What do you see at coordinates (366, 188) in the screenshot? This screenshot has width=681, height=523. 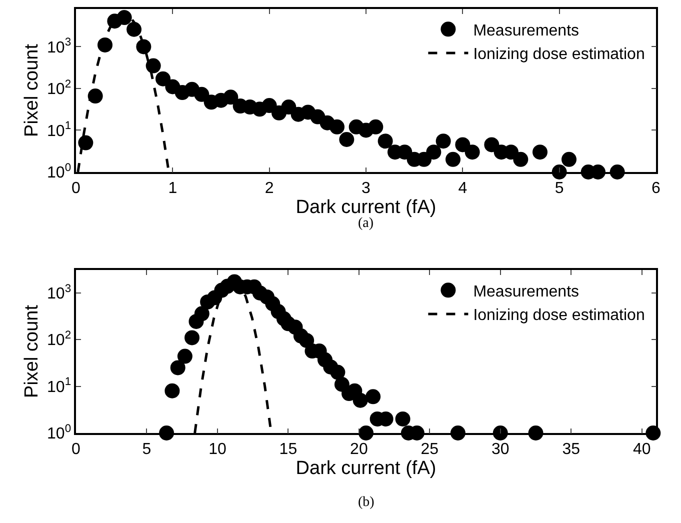 I see `x-tick-label: 3` at bounding box center [366, 188].